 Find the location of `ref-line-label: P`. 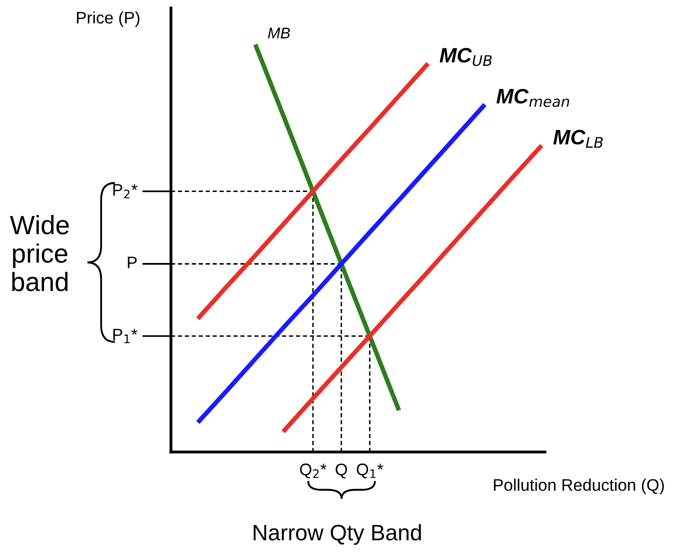

ref-line-label: P is located at coordinates (132, 262).